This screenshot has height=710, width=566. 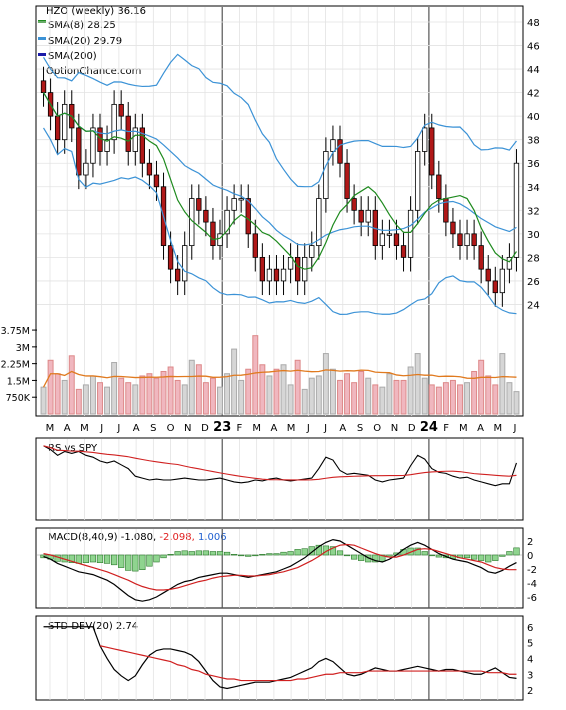 I want to click on month-label: N, so click(x=394, y=428).